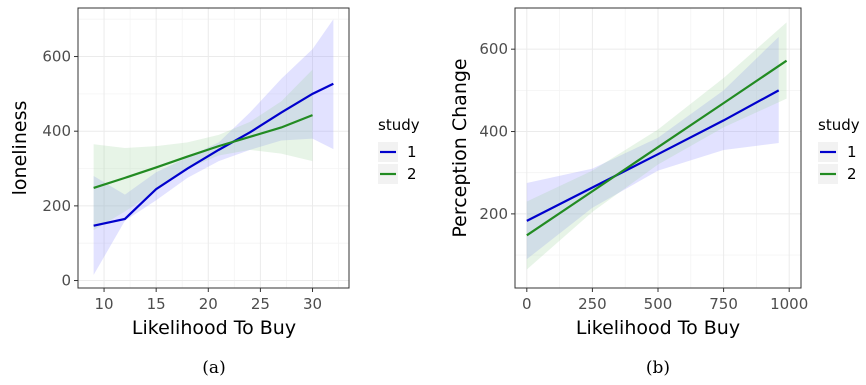  I want to click on x-tick-label: 15, so click(156, 304).